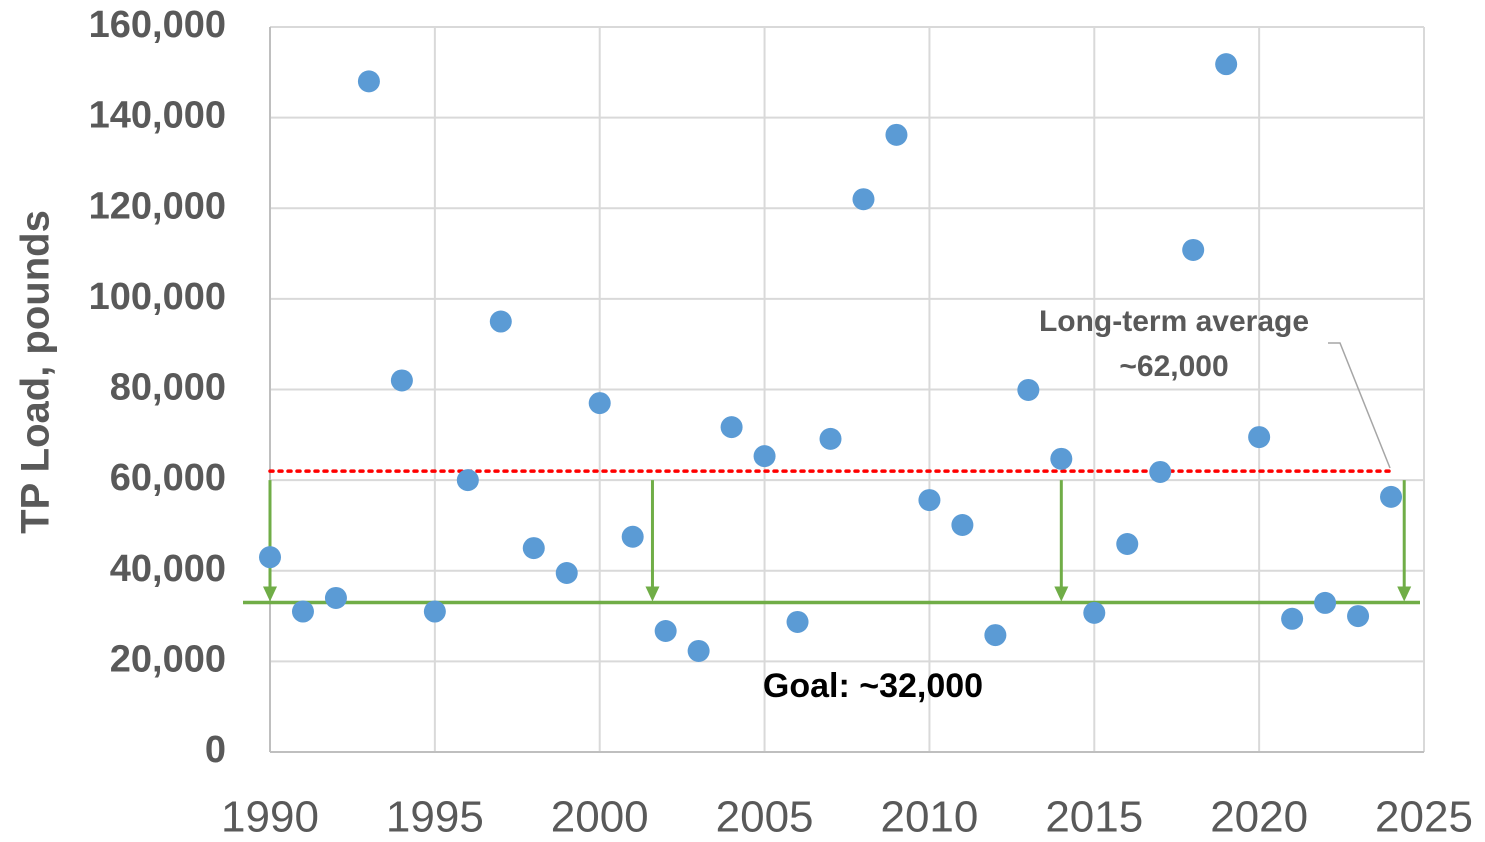  Describe the element at coordinates (765, 817) in the screenshot. I see `x-tick-label: 2005` at that location.